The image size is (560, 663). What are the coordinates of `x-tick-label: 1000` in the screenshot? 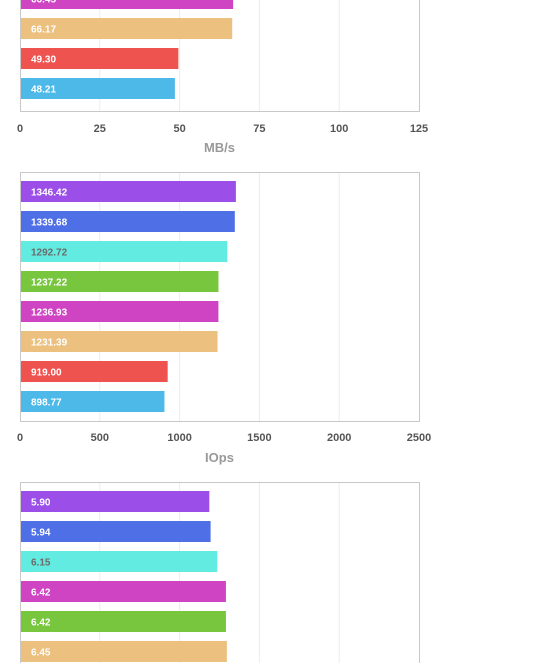 It's located at (179, 438).